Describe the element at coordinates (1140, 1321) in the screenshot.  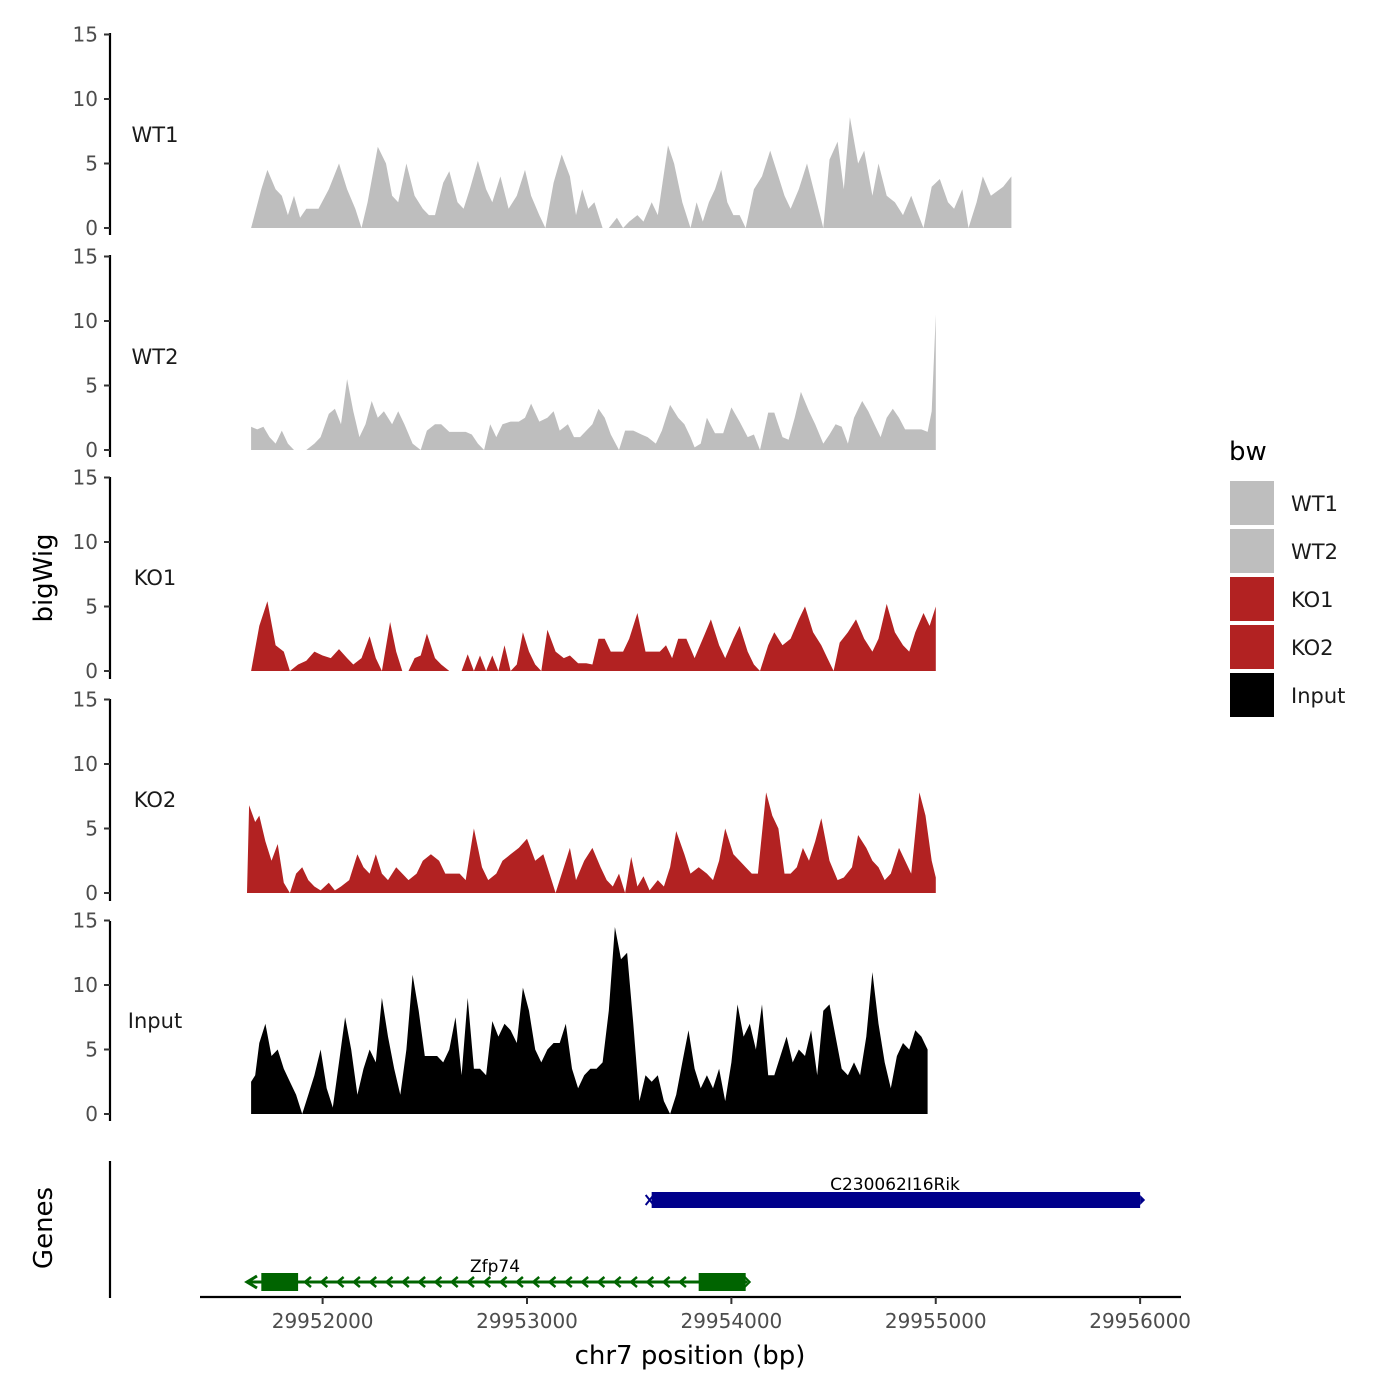
I see `x-tick-label: 29956000` at that location.